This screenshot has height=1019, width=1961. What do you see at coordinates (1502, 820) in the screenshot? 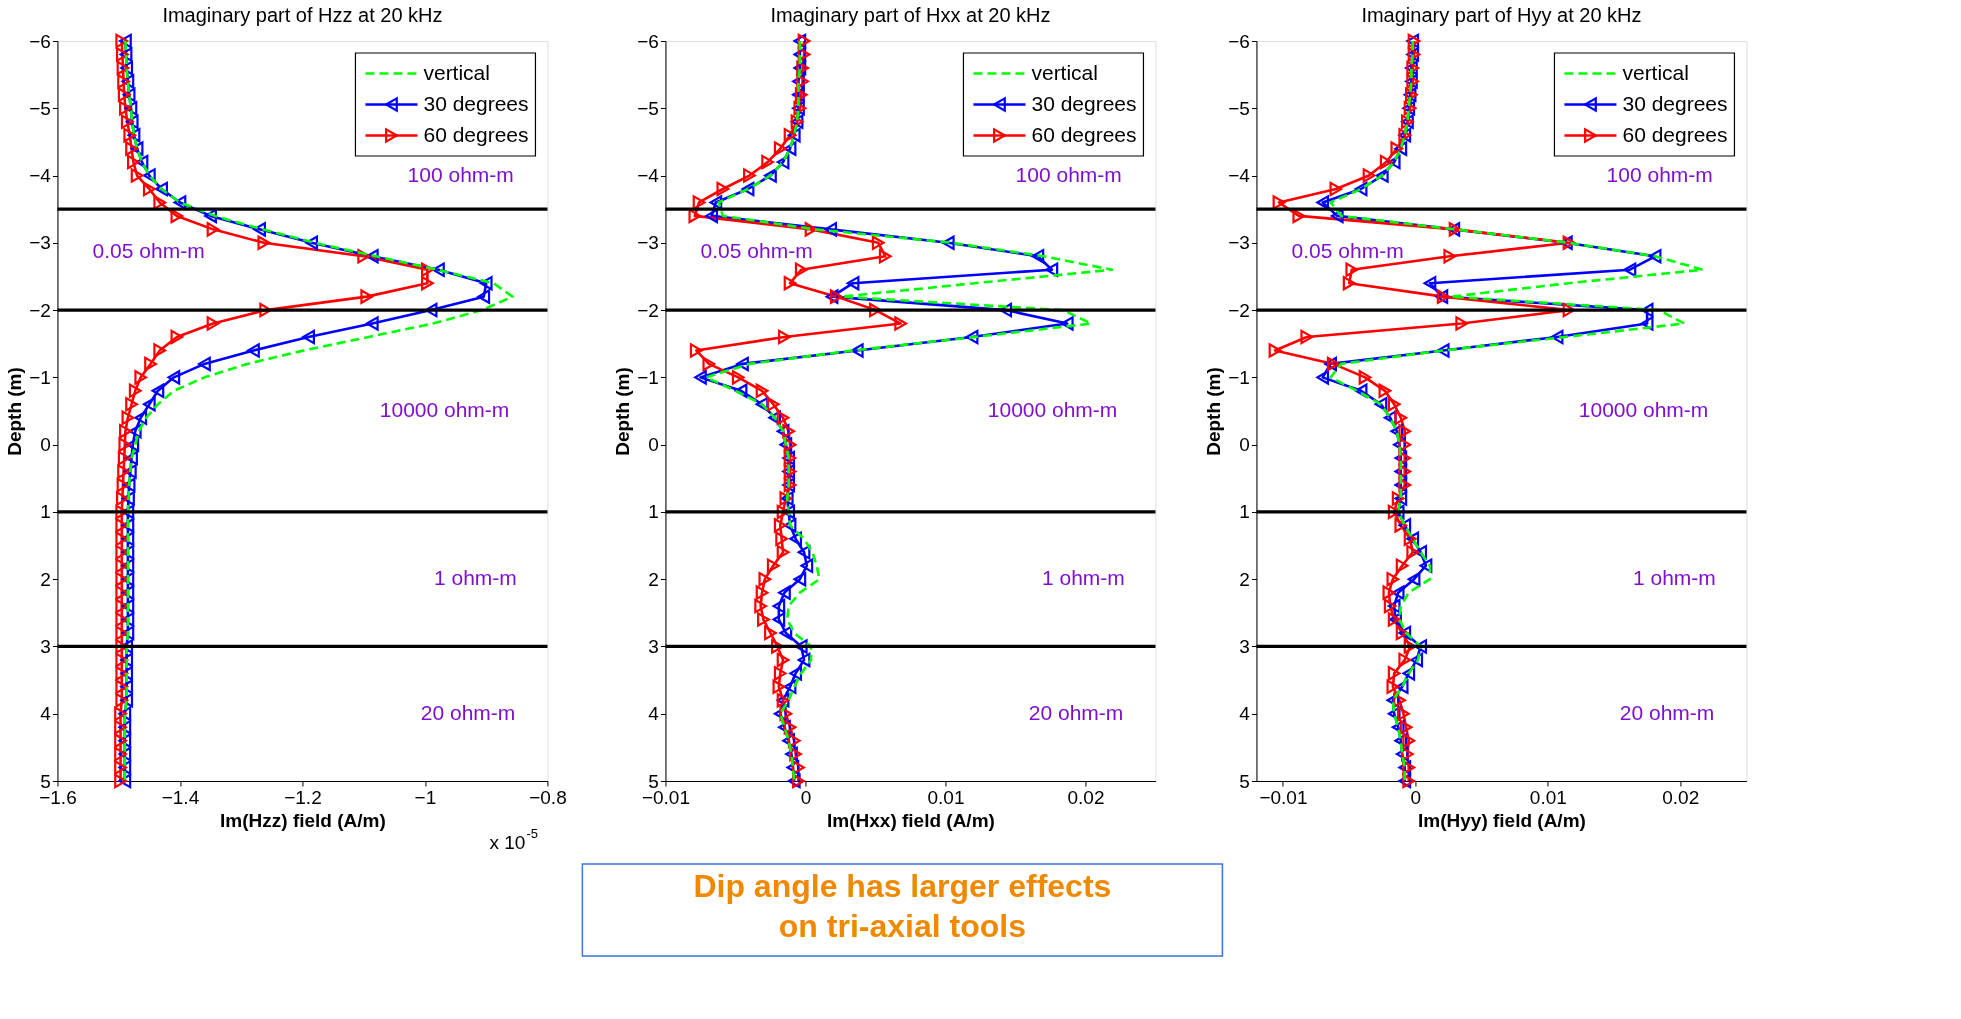
I see `x-axis-title: Im(Hyy) field (A/m)` at bounding box center [1502, 820].